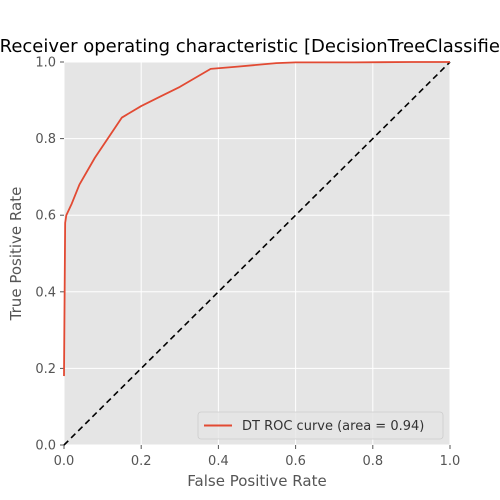 Image resolution: width=500 pixels, height=500 pixels. I want to click on x-tick-label: 0.6, so click(295, 461).